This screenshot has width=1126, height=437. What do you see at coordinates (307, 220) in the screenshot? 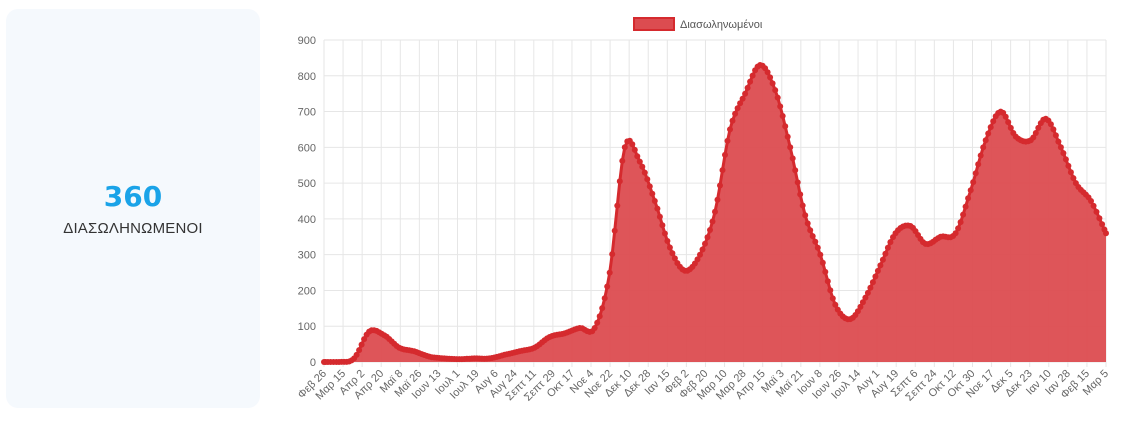
I see `y-tick-label: 400` at bounding box center [307, 220].